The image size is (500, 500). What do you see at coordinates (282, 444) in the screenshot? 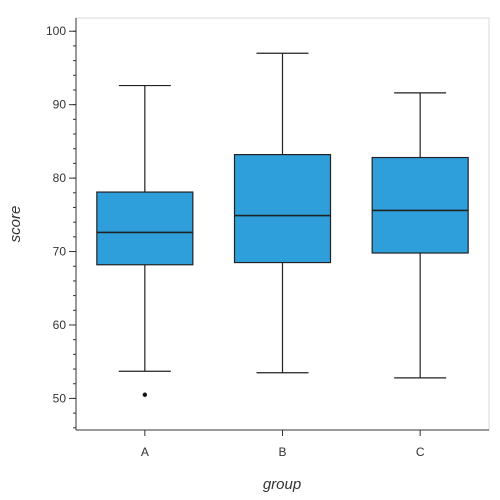
I see `x-axis: A B C` at bounding box center [282, 444].